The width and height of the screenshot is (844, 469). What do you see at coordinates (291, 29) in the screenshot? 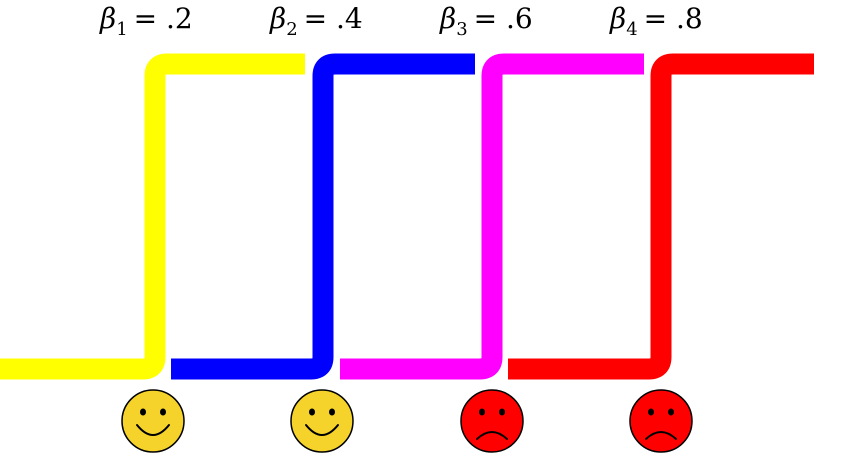
I see `beta-subscript: 2` at bounding box center [291, 29].